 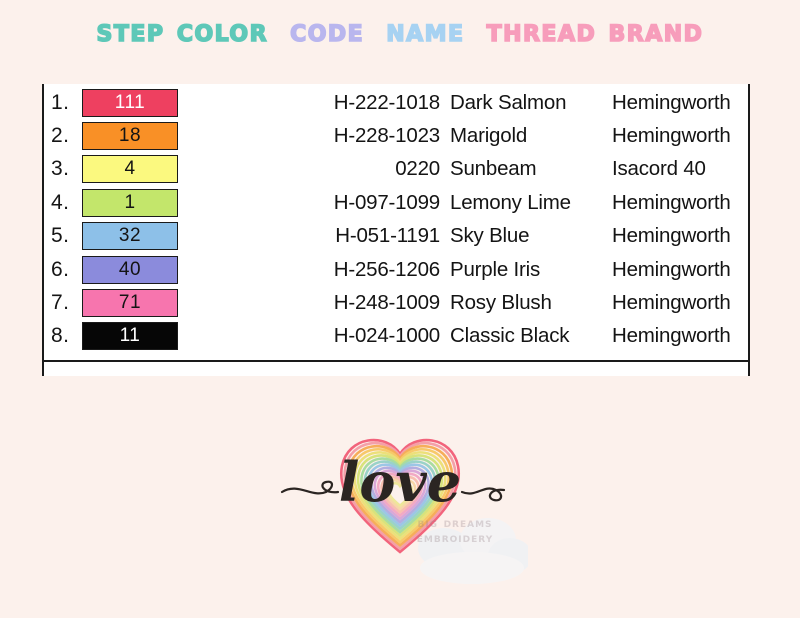 What do you see at coordinates (386, 102) in the screenshot?
I see `thread-code: H-222-1018` at bounding box center [386, 102].